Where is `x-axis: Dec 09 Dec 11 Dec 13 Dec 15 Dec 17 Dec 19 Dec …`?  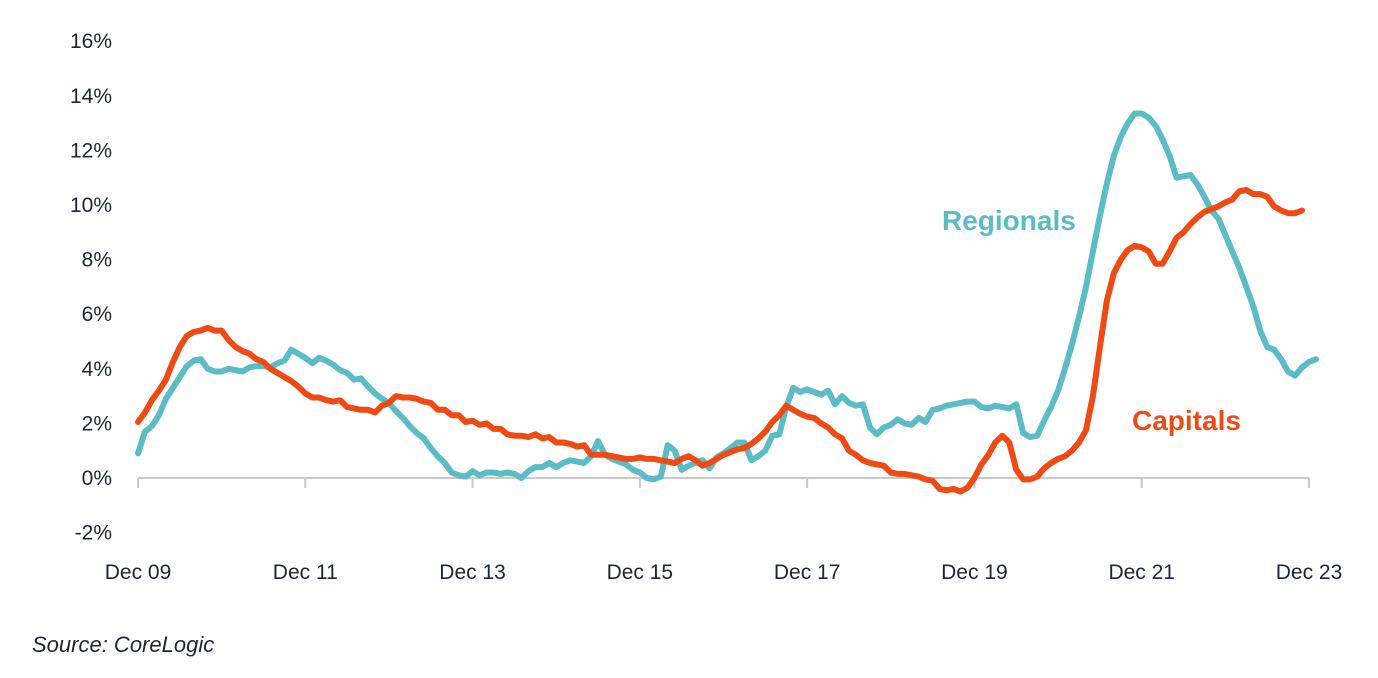
x-axis: Dec 09 Dec 11 Dec 13 Dec 15 Dec 17 Dec 19 Dec … is located at coordinates (724, 530).